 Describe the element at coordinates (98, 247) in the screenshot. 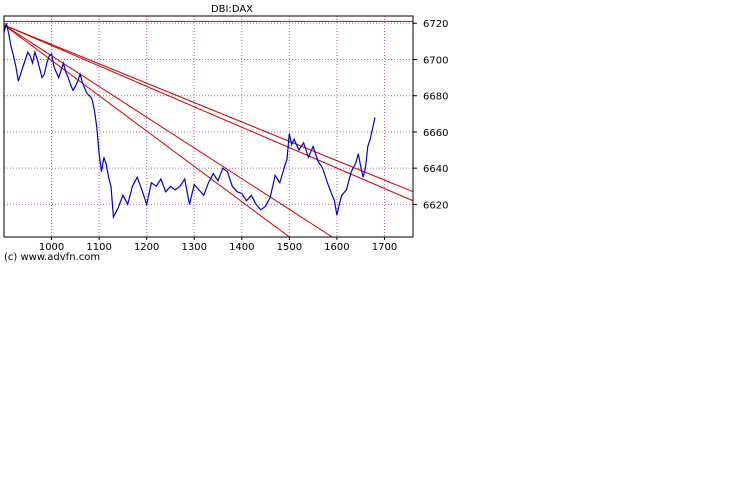

I see `x-tick-label: 1100` at that location.